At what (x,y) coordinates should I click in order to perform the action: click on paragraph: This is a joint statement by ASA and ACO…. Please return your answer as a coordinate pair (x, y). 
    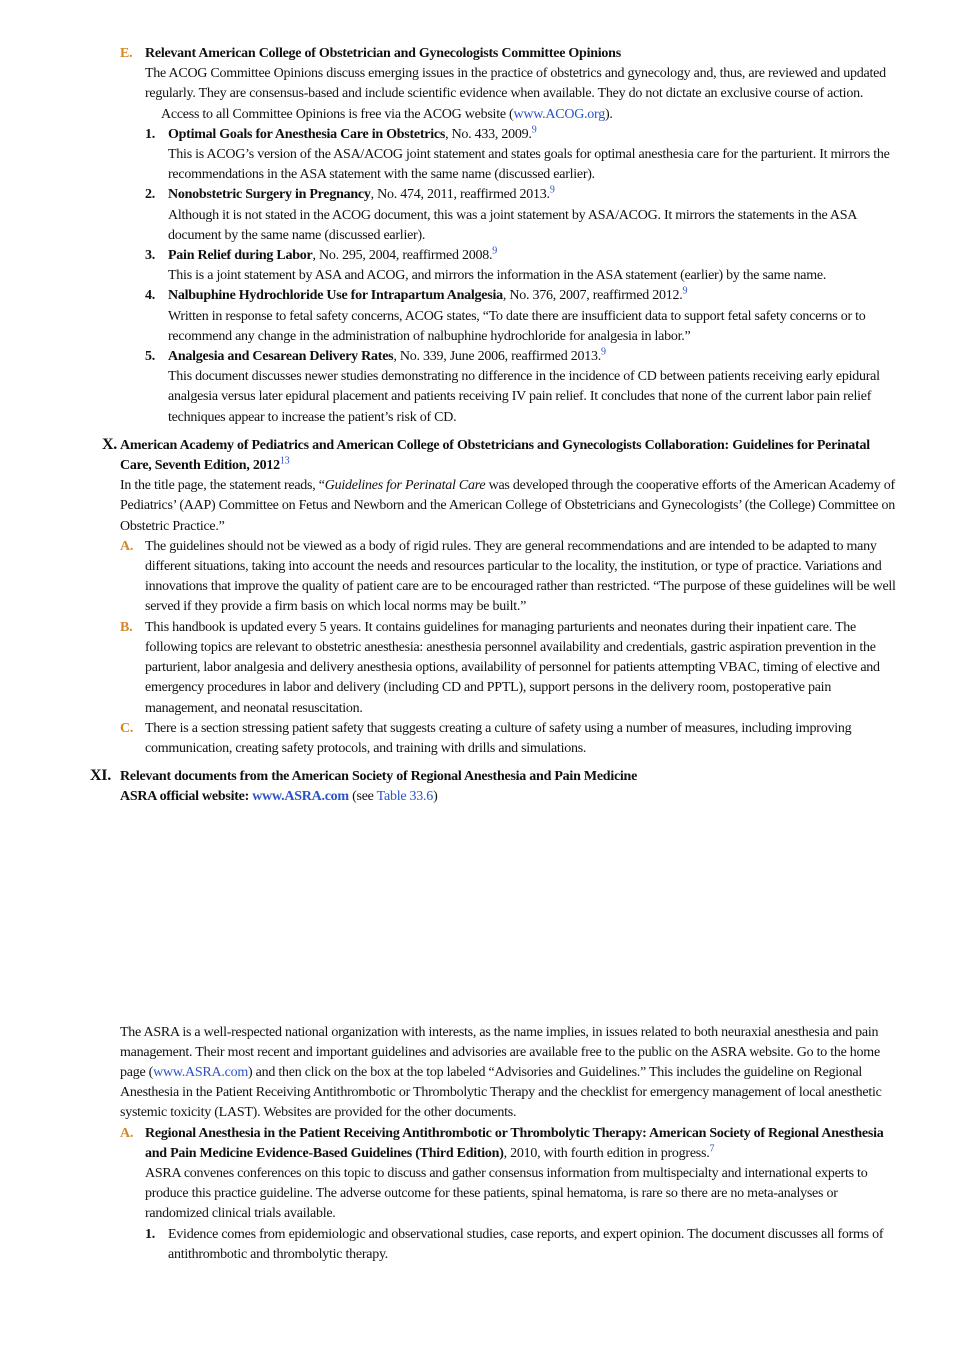
    Looking at the image, I should click on (497, 276).